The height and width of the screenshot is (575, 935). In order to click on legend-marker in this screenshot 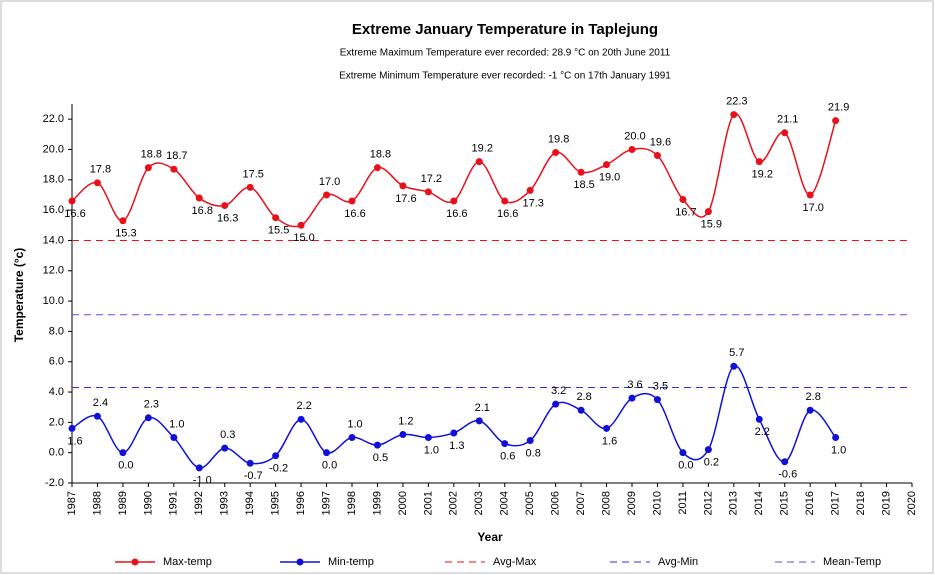, I will do `click(135, 562)`.